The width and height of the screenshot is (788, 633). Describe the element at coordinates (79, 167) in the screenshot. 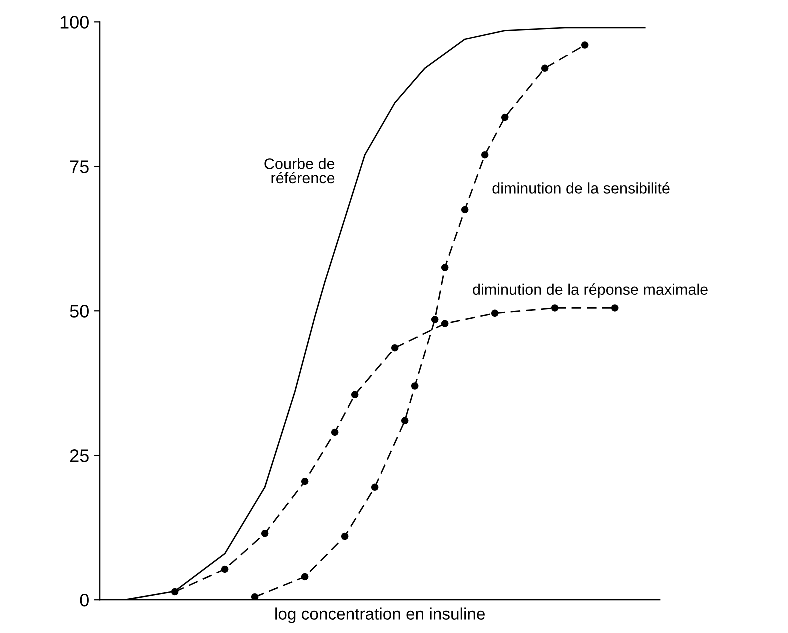

I see `y-tick-label: 75` at that location.